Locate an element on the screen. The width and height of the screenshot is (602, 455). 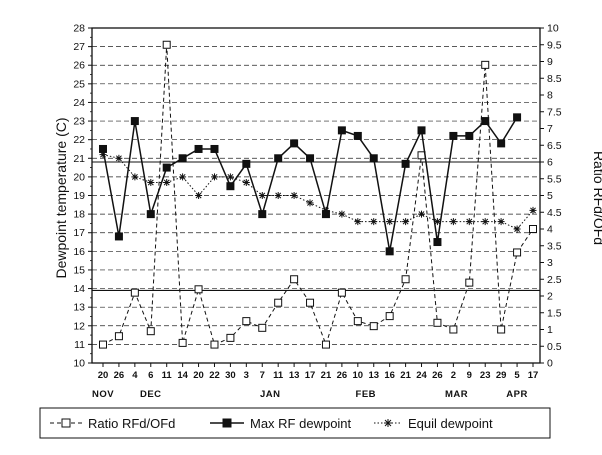
y-right-tick-label: 4.5 is located at coordinates (554, 213).